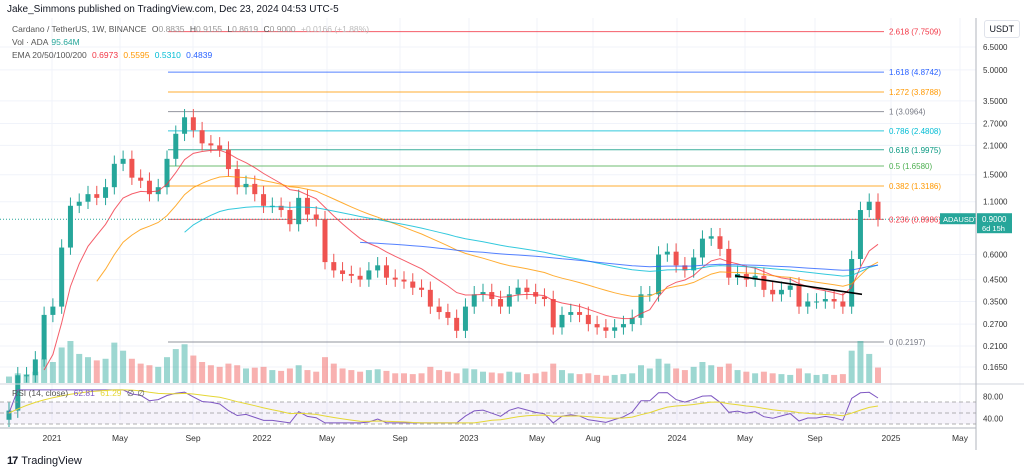 The height and width of the screenshot is (473, 1024). What do you see at coordinates (961, 219) in the screenshot?
I see `symbol-tag-label: ADAUSDT` at bounding box center [961, 219].